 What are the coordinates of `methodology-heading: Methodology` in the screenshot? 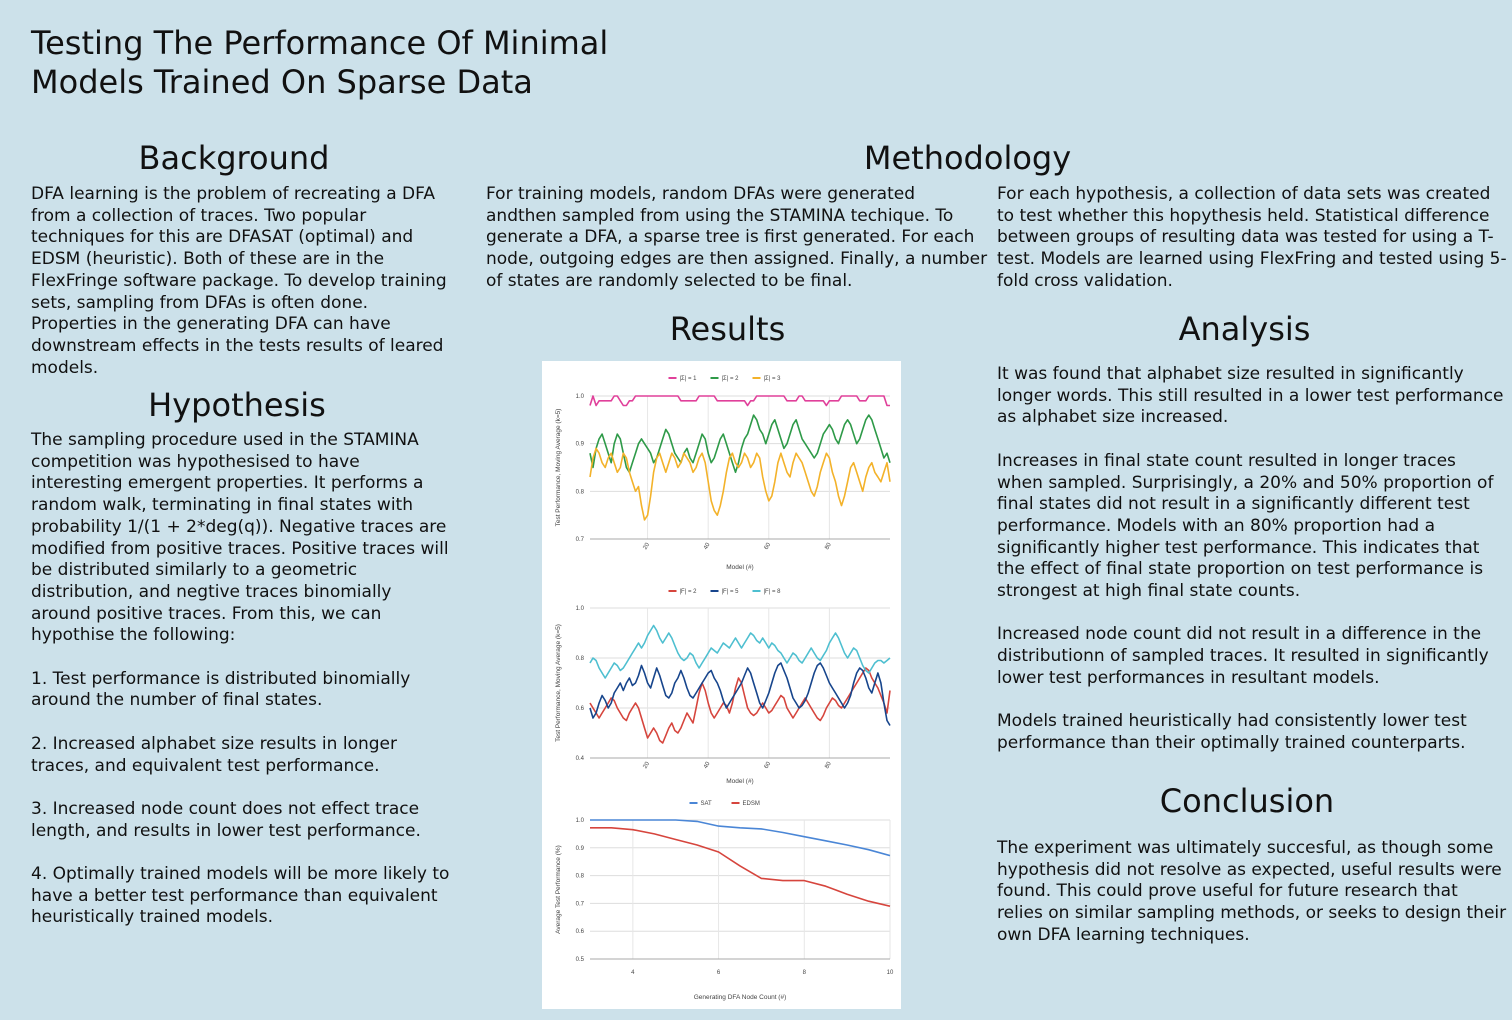 It's located at (967, 158).